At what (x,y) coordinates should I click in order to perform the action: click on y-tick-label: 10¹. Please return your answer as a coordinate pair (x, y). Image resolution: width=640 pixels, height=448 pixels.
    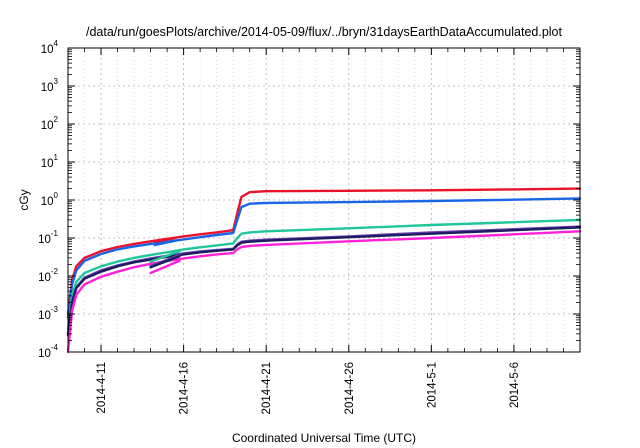
    Looking at the image, I should click on (50, 161).